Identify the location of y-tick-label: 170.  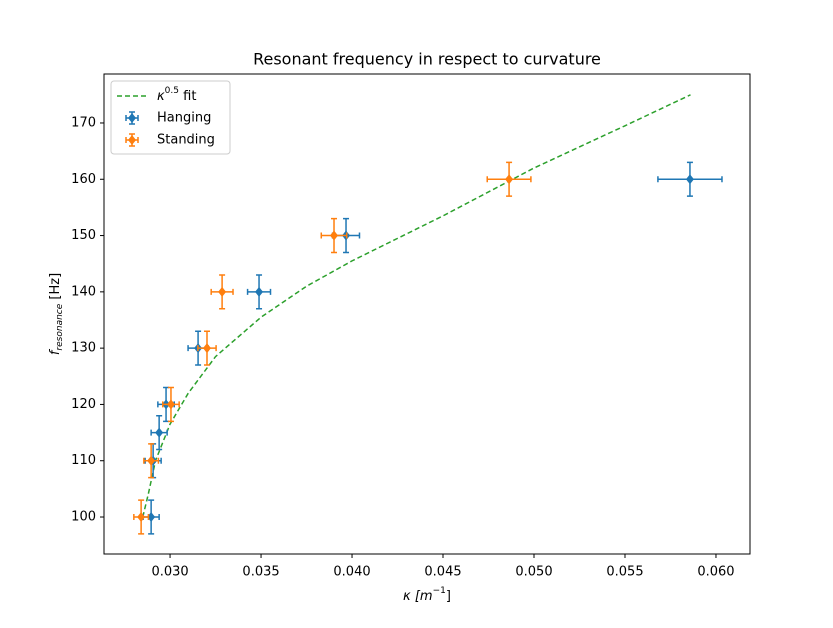
(83, 122).